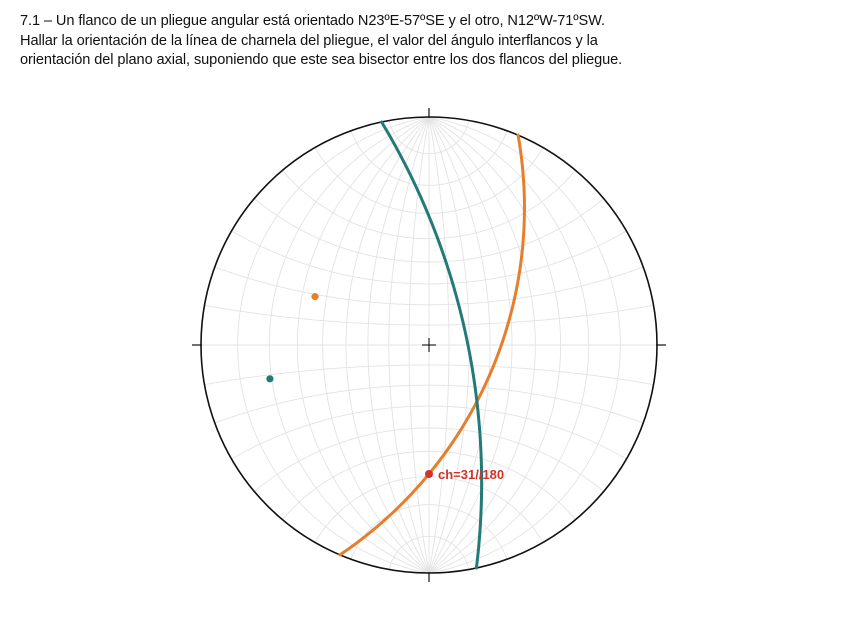 The width and height of the screenshot is (848, 636). Describe the element at coordinates (292, 338) in the screenshot. I see `plane-poles` at that location.